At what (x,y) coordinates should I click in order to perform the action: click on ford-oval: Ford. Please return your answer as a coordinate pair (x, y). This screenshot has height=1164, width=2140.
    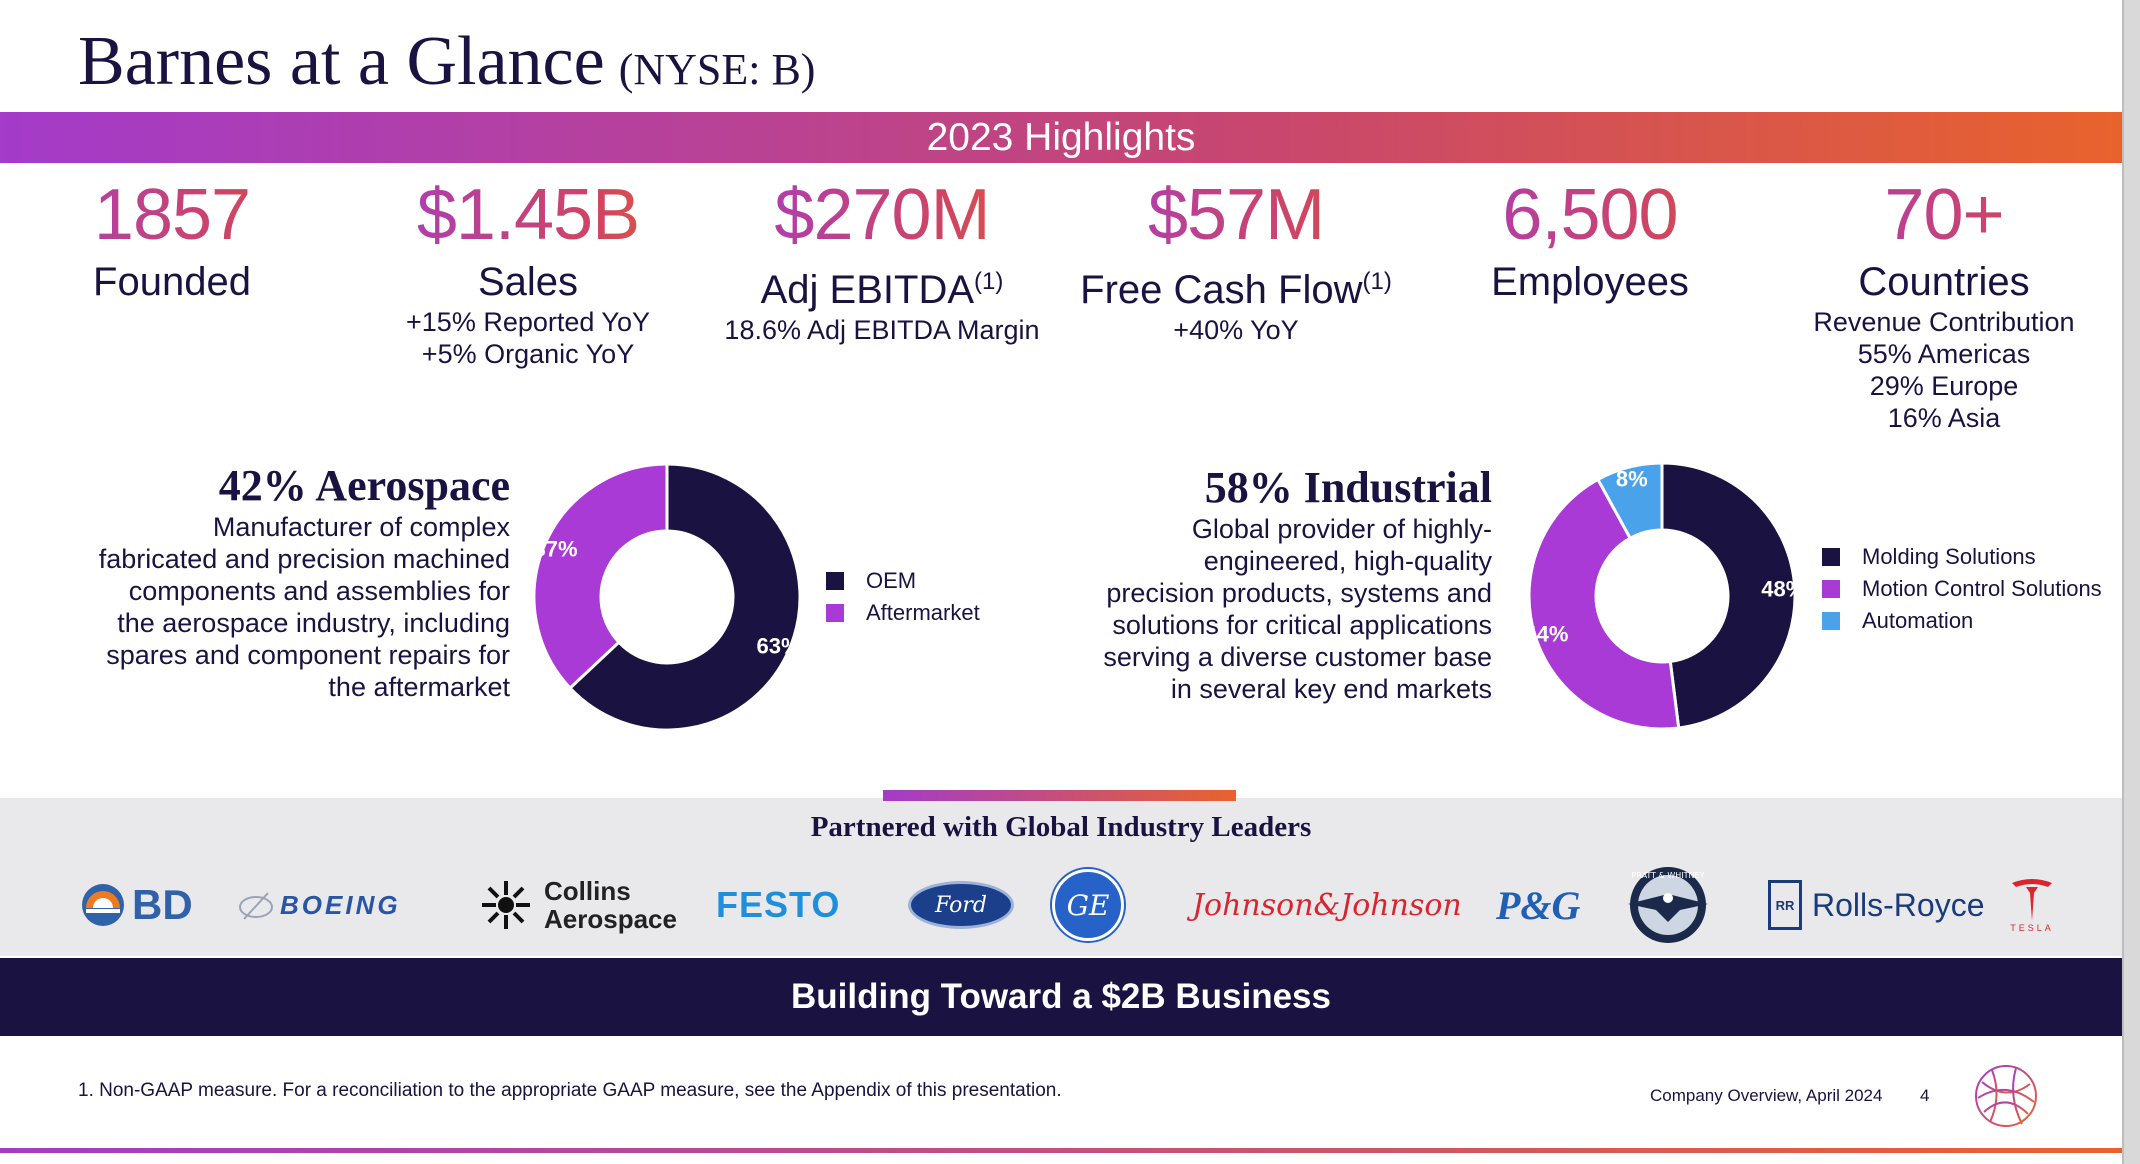
    Looking at the image, I should click on (961, 905).